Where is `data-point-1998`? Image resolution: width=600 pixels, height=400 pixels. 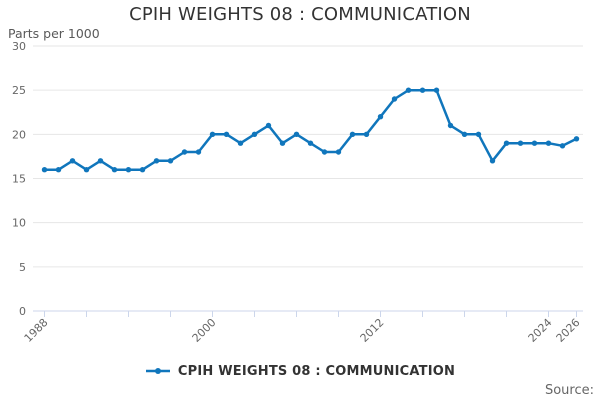 data-point-1998 is located at coordinates (184, 152).